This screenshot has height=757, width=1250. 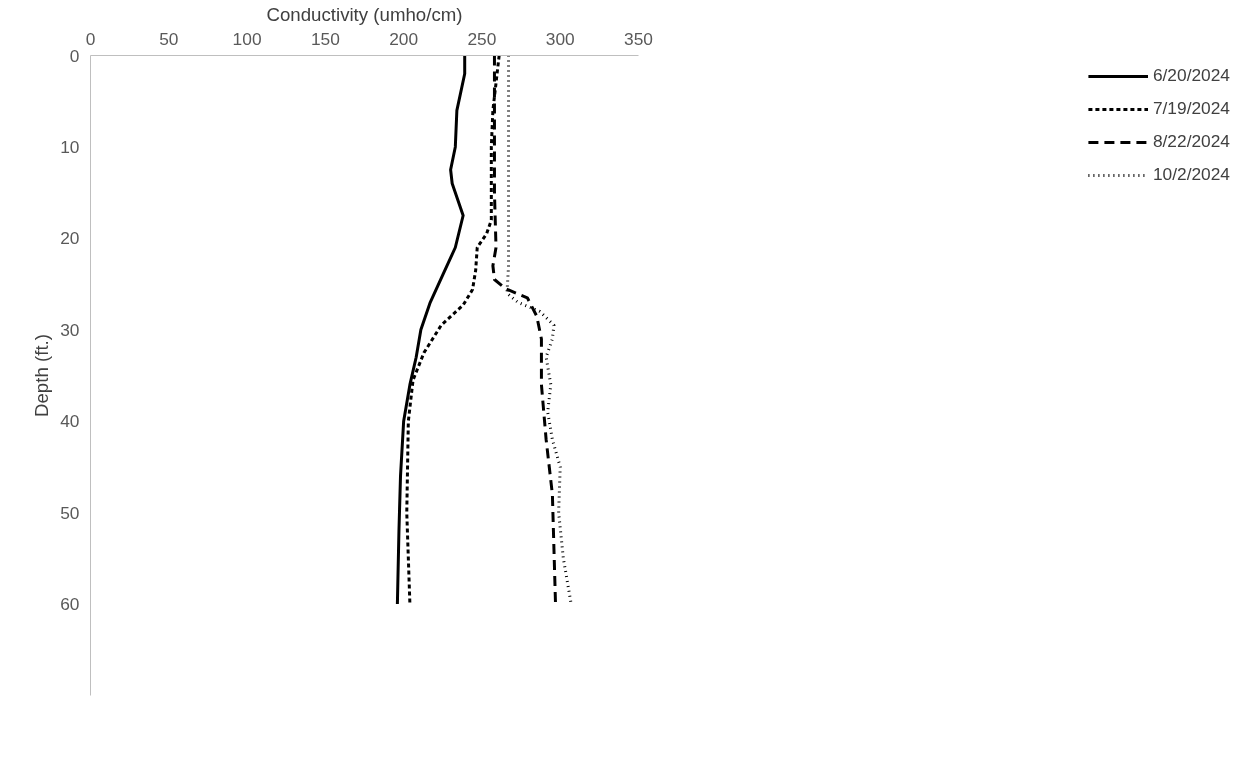 I want to click on x-tick-label: 250, so click(x=482, y=38).